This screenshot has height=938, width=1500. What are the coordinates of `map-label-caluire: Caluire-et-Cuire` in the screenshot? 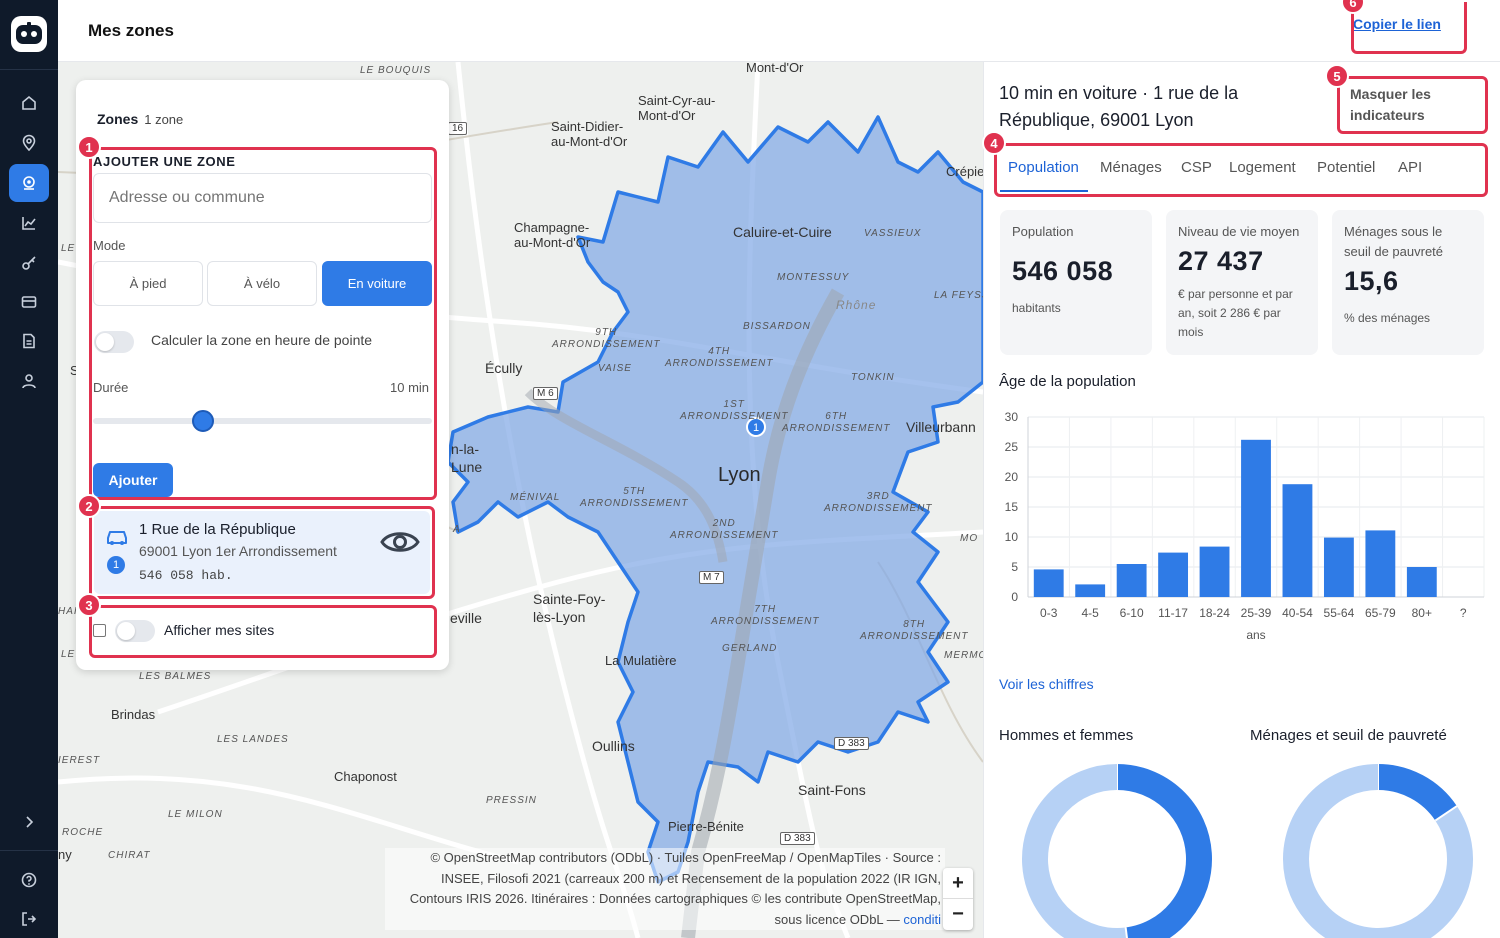 It's located at (782, 232).